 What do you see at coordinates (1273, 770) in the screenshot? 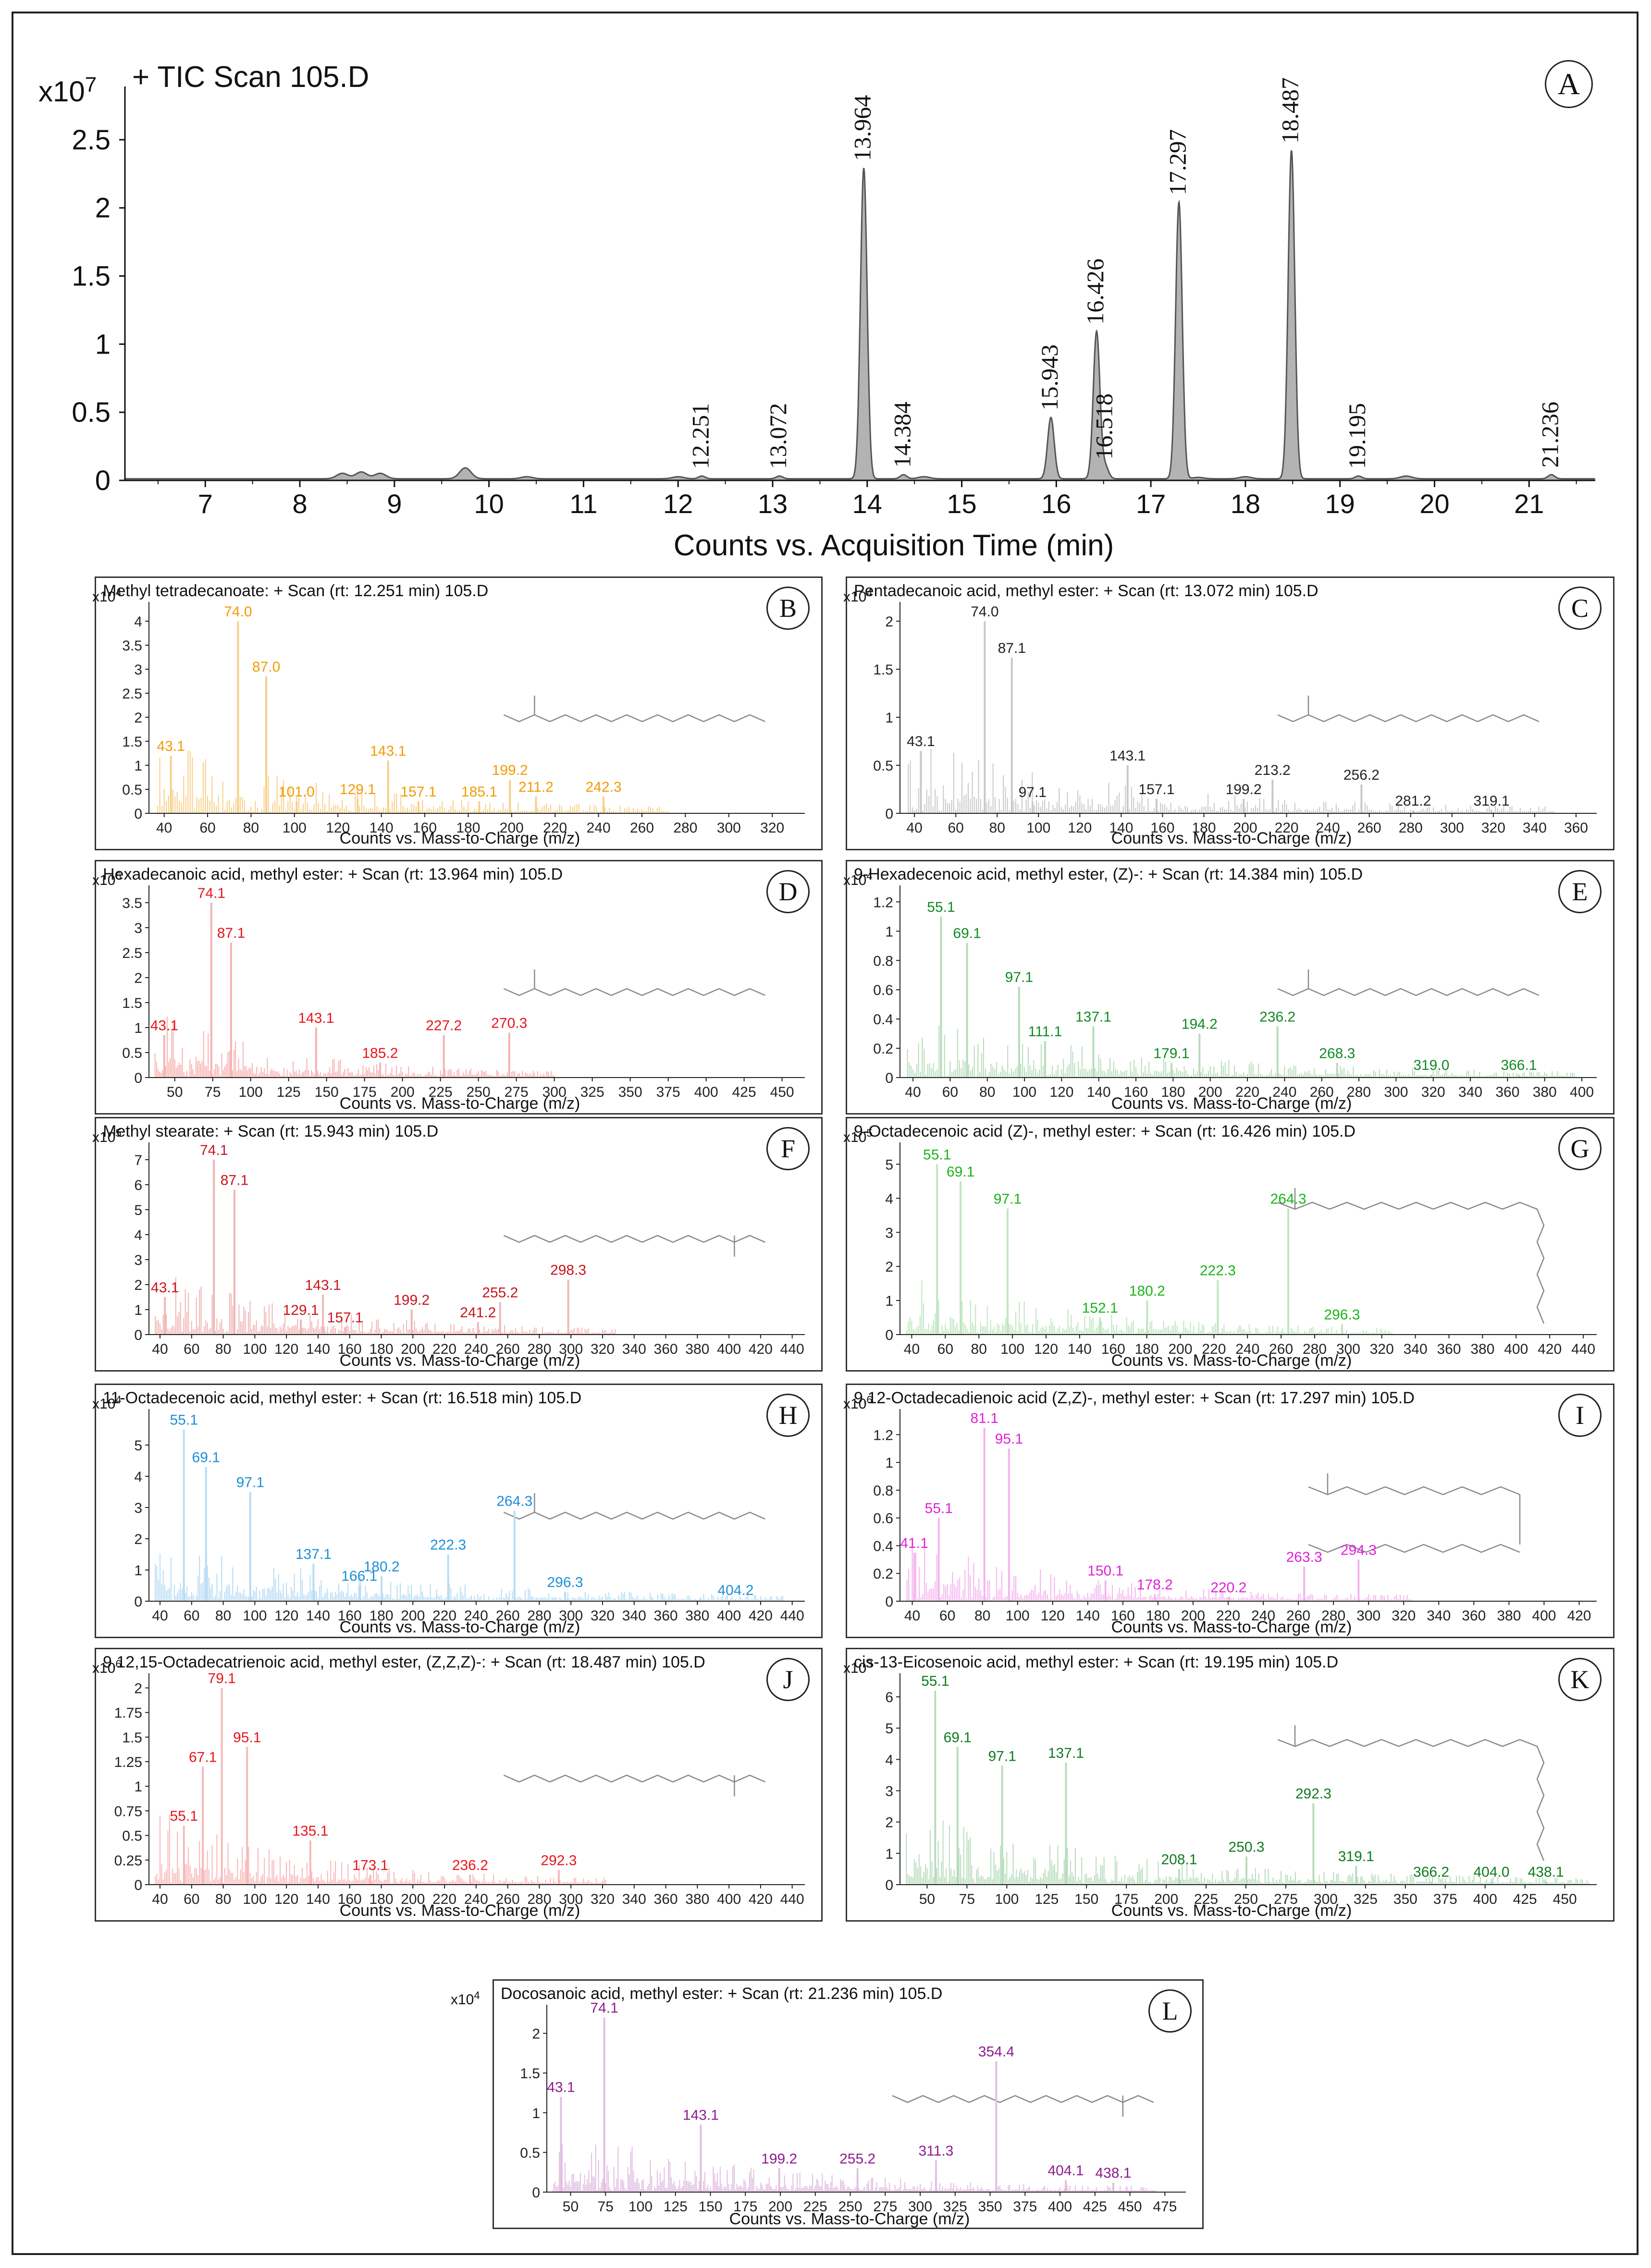
I see `peak-label: 213.2` at bounding box center [1273, 770].